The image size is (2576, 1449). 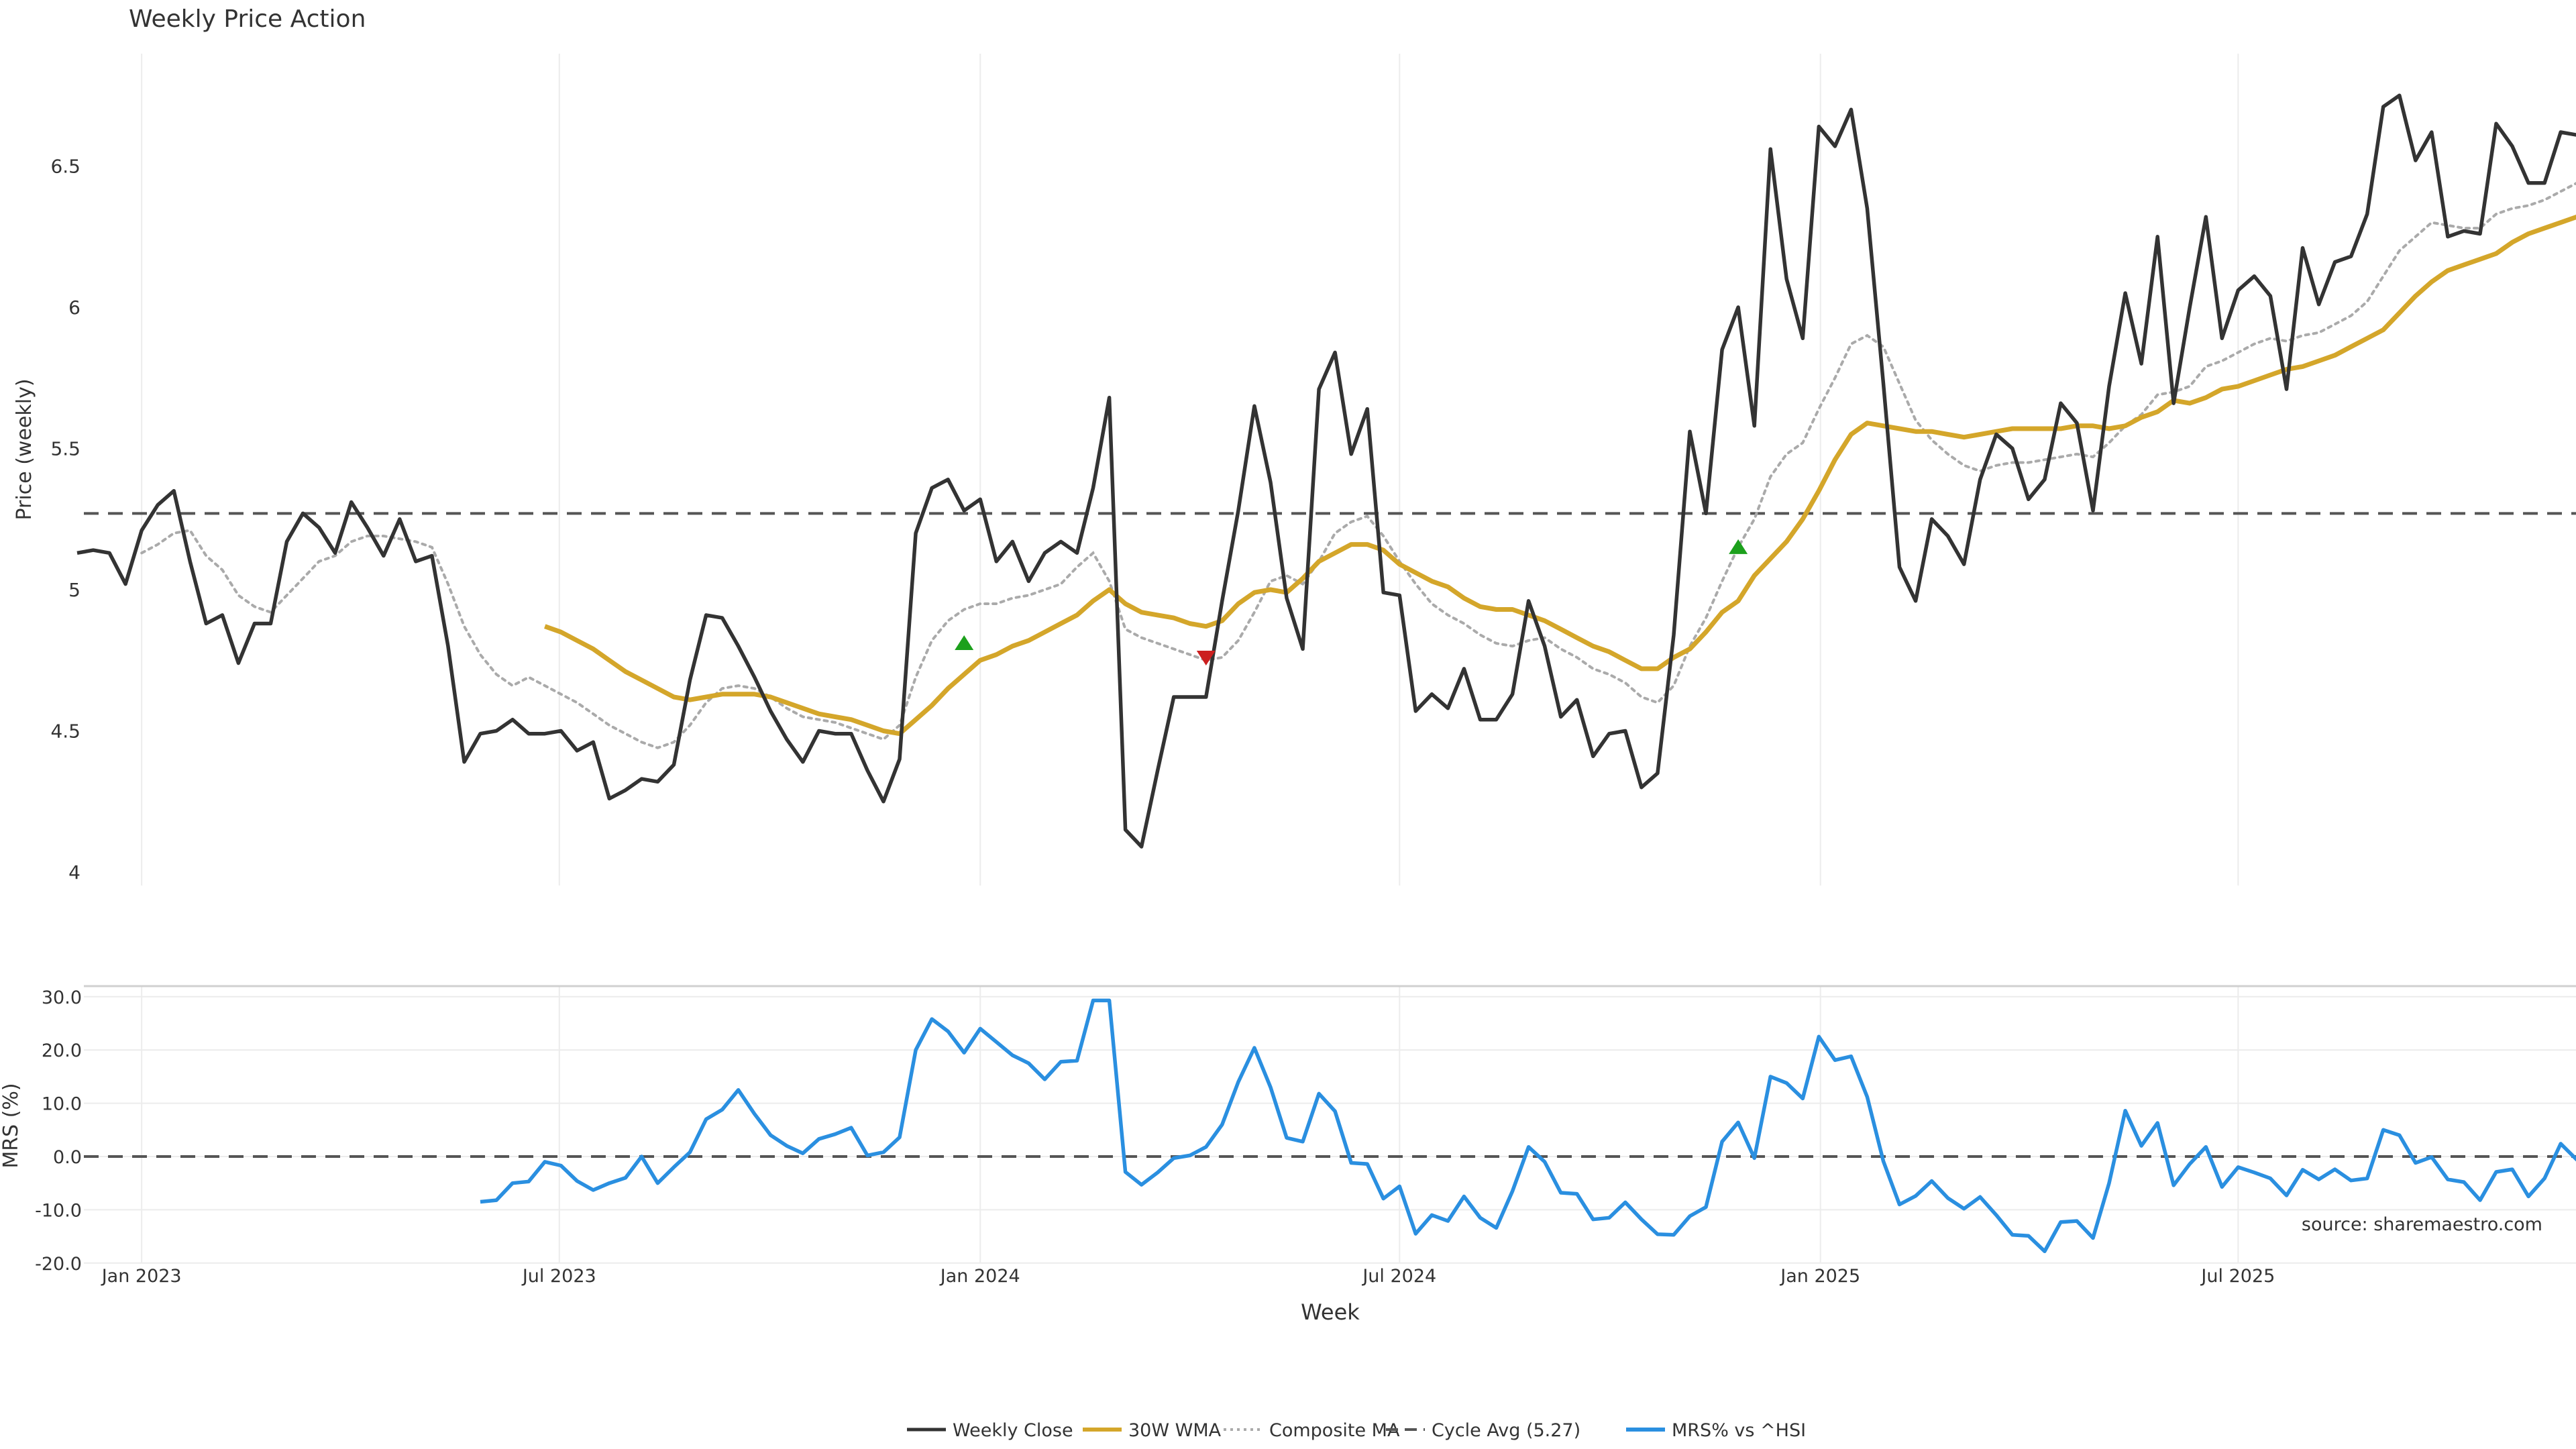 I want to click on x-tick-label: Jan 2024, so click(x=979, y=1276).